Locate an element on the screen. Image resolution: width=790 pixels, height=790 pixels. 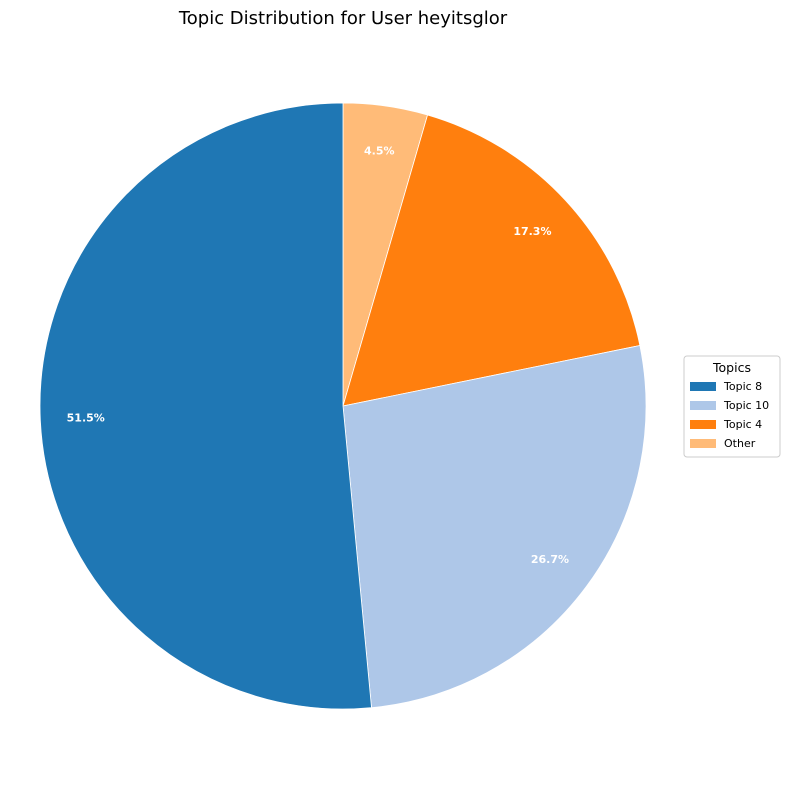
legend-title: Topics is located at coordinates (731, 367).